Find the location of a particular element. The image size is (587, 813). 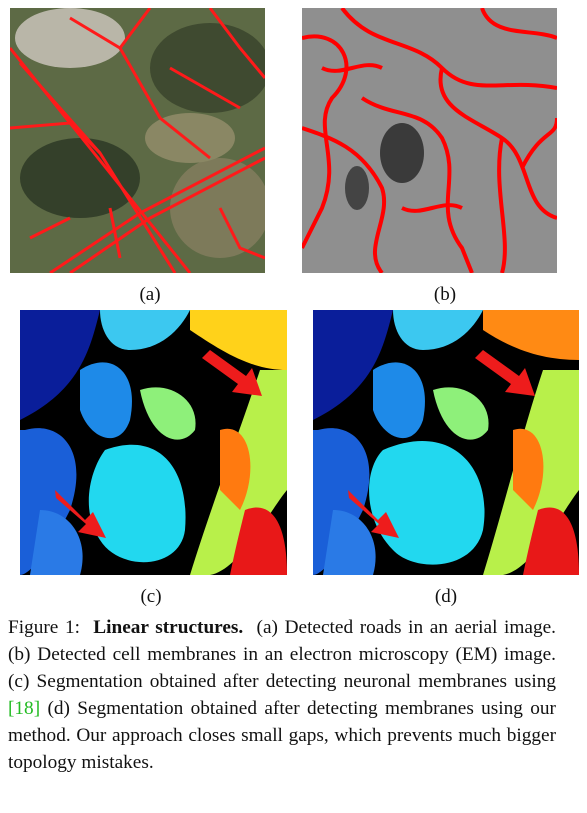

em-image is located at coordinates (429, 140).